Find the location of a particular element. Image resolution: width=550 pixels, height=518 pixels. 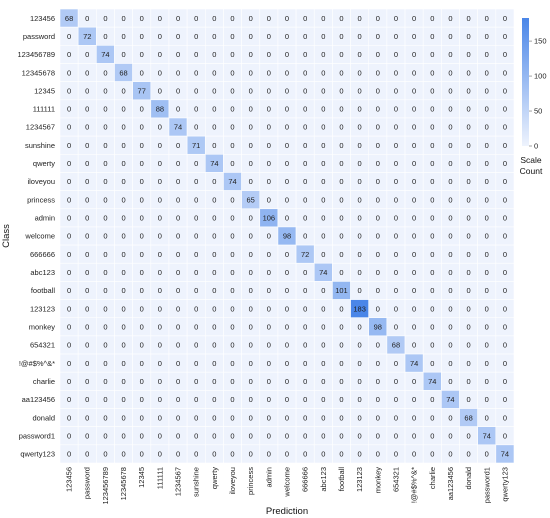

legend-tick-label: 100 is located at coordinates (540, 76).